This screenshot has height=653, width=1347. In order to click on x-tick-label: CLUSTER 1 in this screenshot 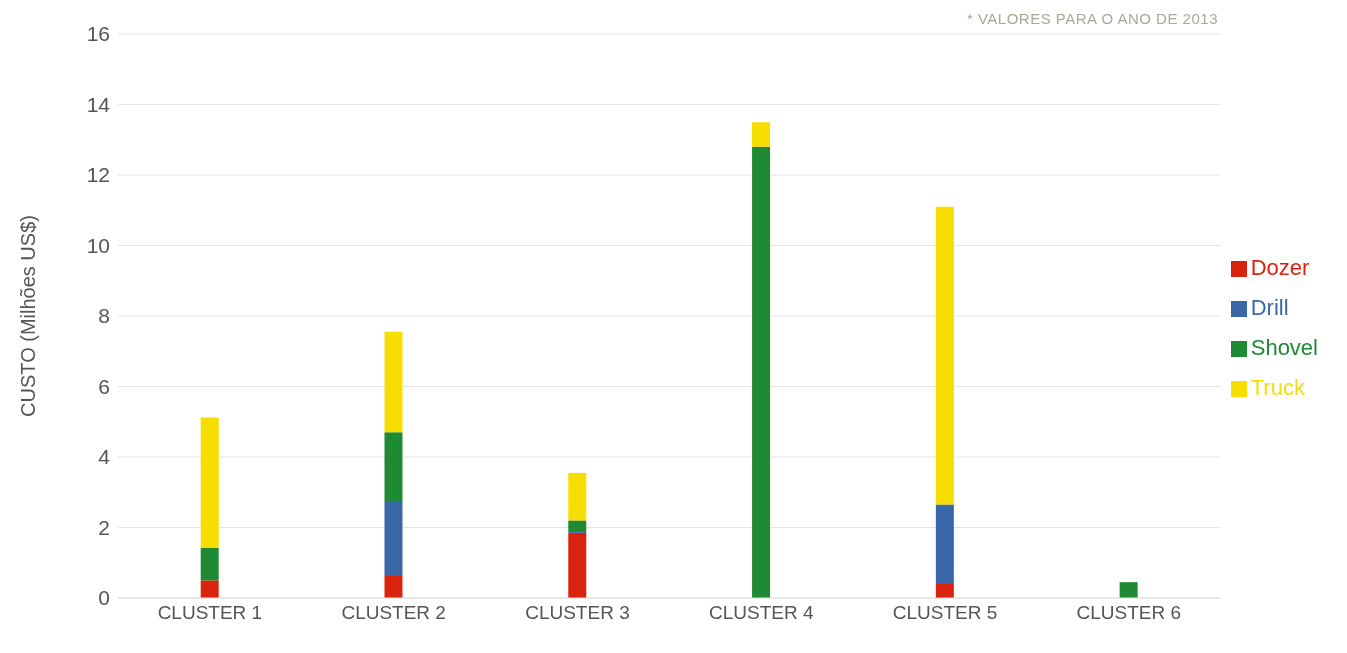, I will do `click(210, 613)`.